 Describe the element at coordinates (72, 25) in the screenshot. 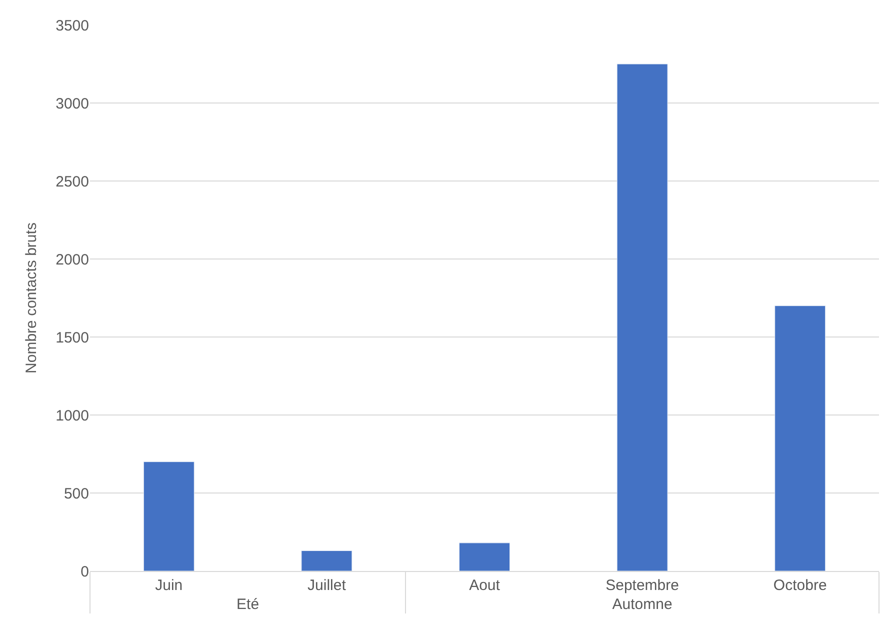

I see `y-tick-label: 3500` at that location.